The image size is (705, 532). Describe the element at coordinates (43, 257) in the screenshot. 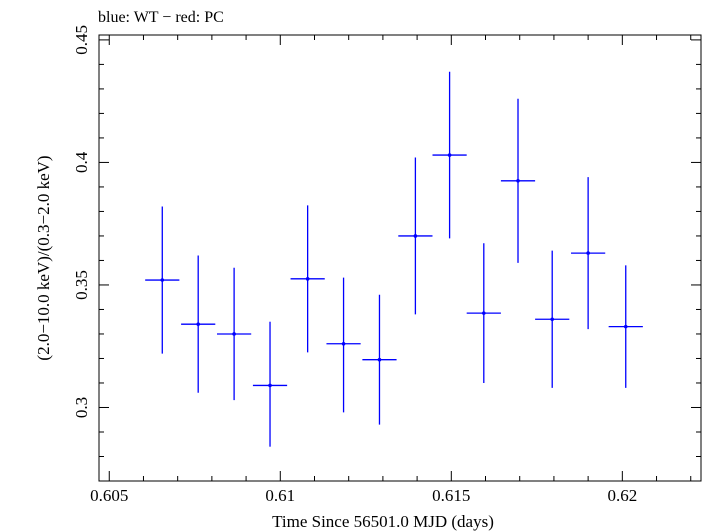

I see `y-axis-label: (2.0−10.0 keV)/(0.3−2.0 keV)` at that location.